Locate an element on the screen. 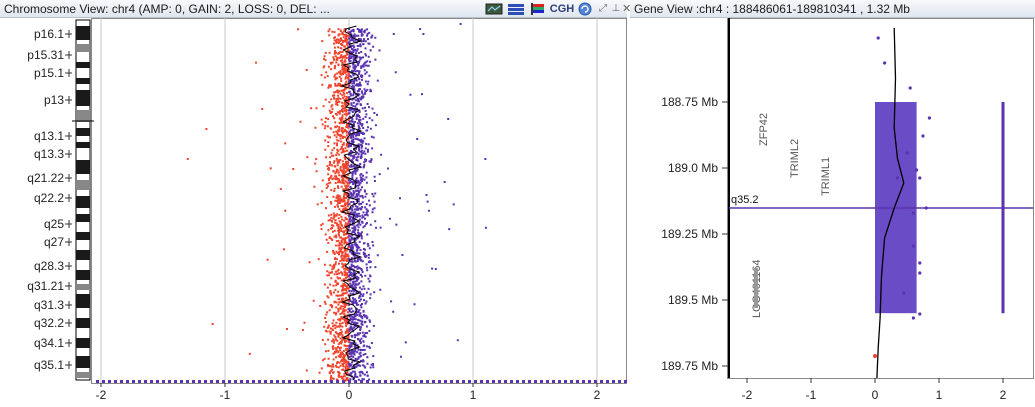 Image resolution: width=1035 pixels, height=407 pixels. y-tick-label: 189.25 Mb is located at coordinates (689, 234).